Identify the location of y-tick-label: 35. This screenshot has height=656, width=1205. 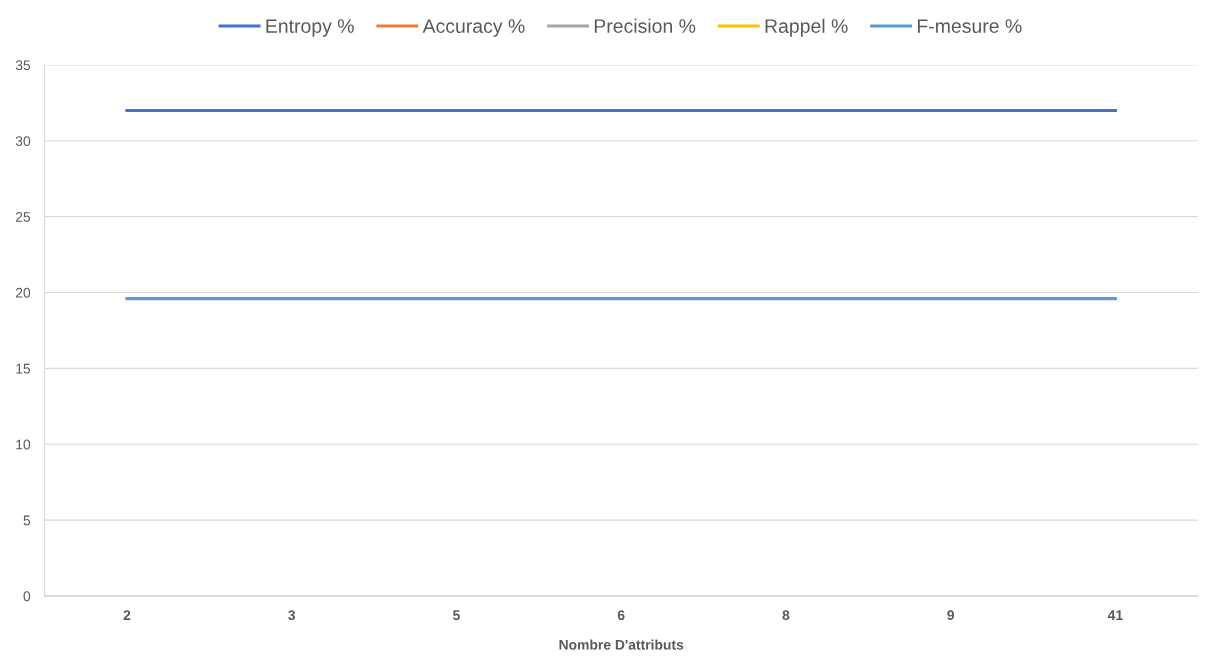
(23, 65).